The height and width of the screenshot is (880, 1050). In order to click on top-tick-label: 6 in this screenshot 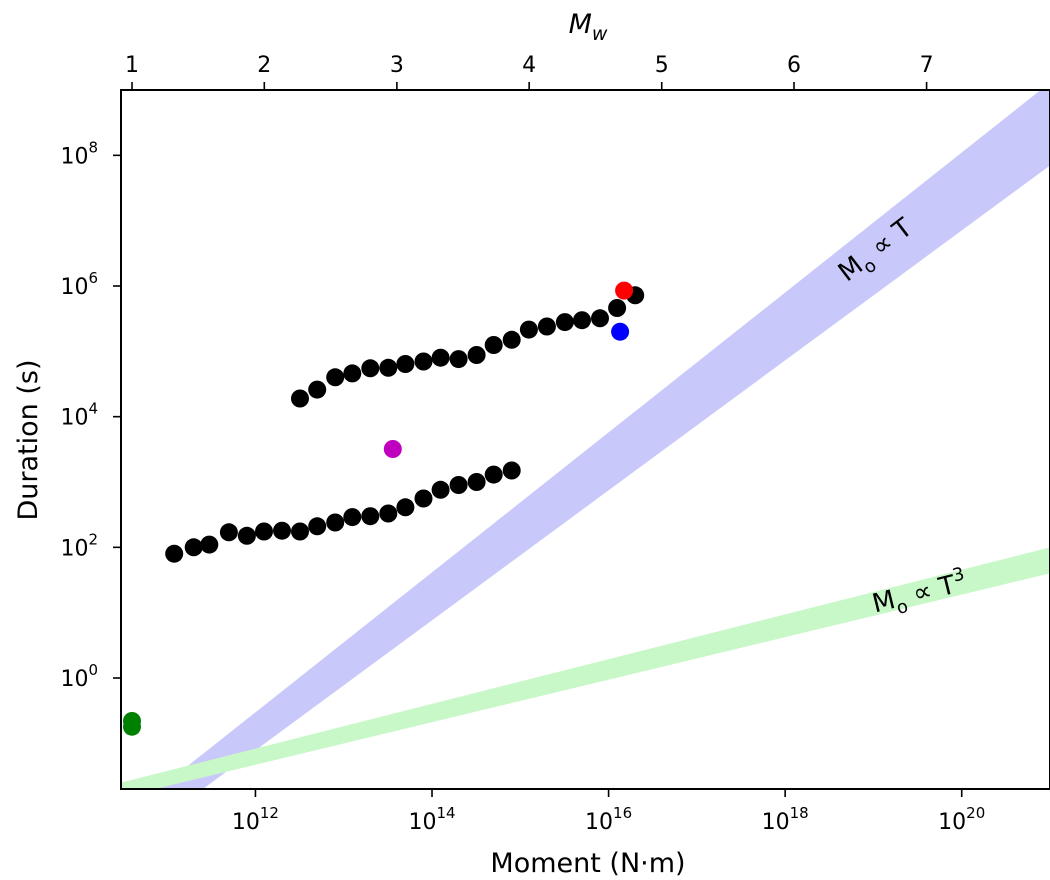, I will do `click(794, 65)`.